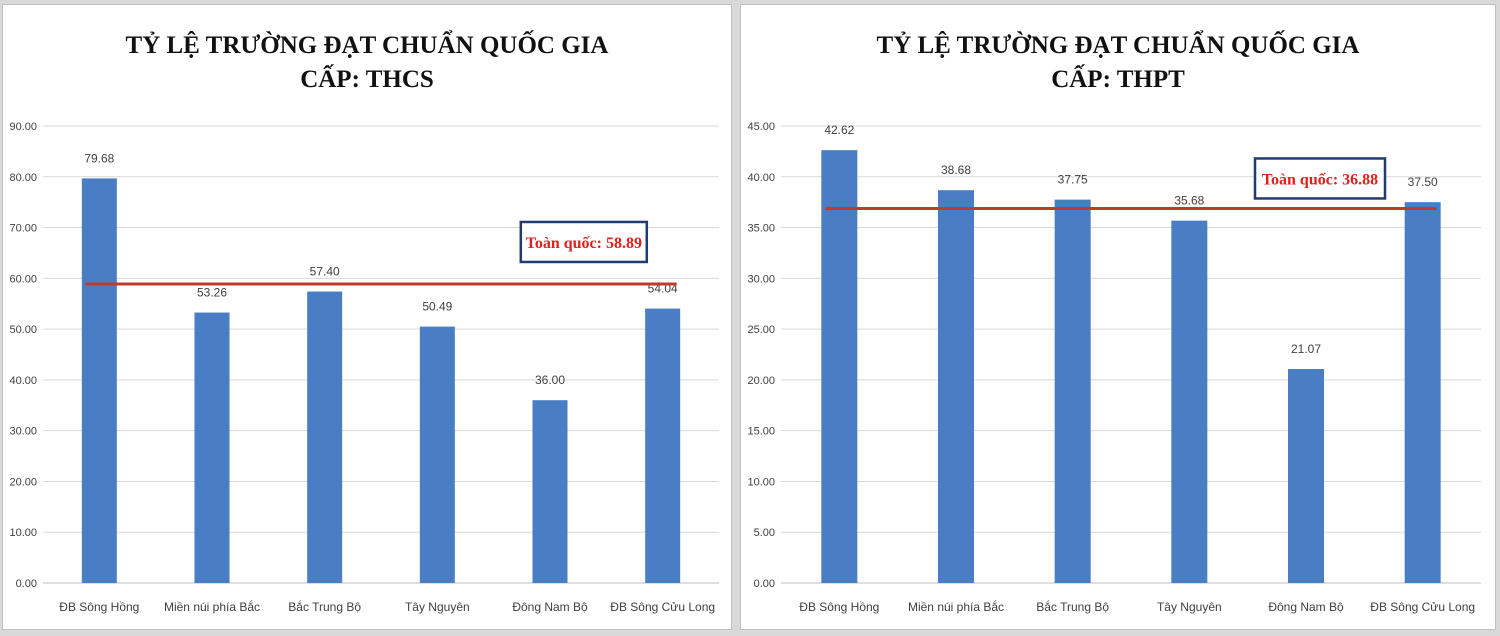 The image size is (1500, 636). I want to click on bar-value-label: 37.50, so click(1423, 182).